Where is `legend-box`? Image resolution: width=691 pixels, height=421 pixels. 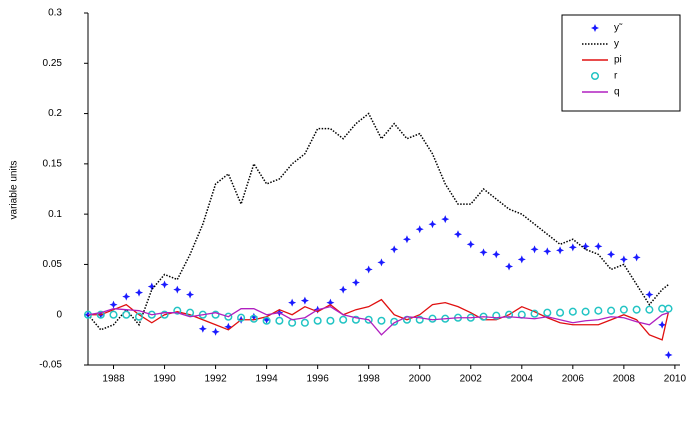 legend-box is located at coordinates (621, 63).